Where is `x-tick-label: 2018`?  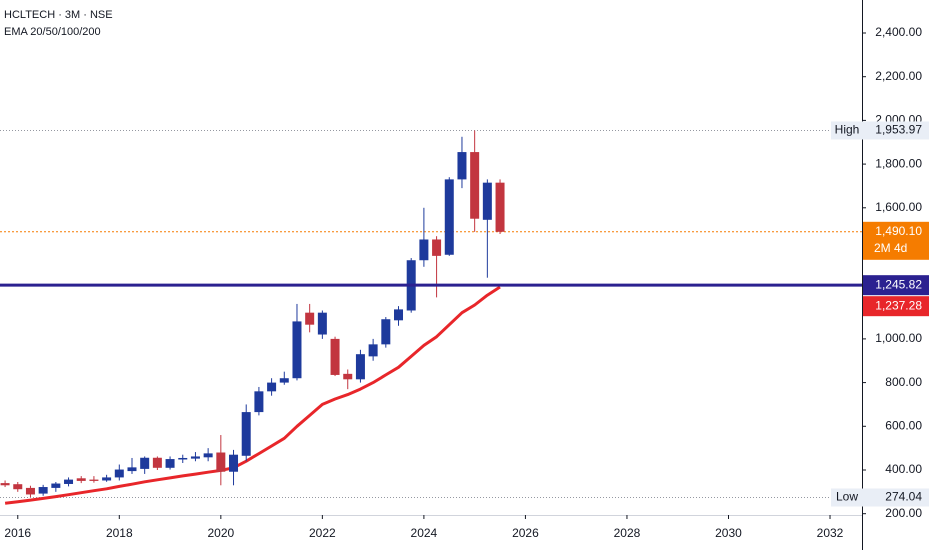
x-tick-label: 2018 is located at coordinates (119, 533).